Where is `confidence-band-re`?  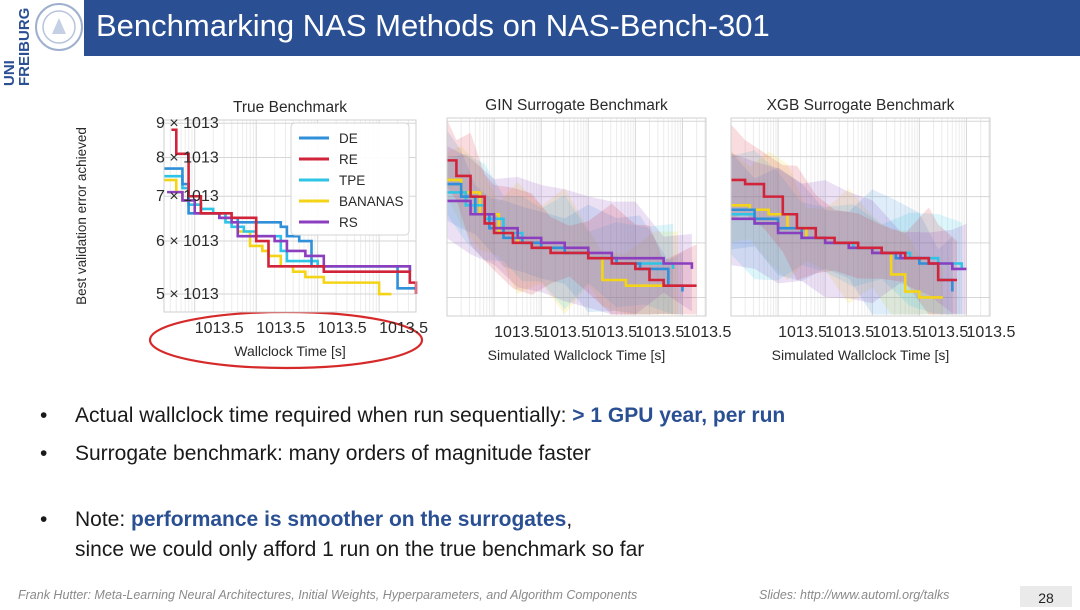 confidence-band-re is located at coordinates (844, 219).